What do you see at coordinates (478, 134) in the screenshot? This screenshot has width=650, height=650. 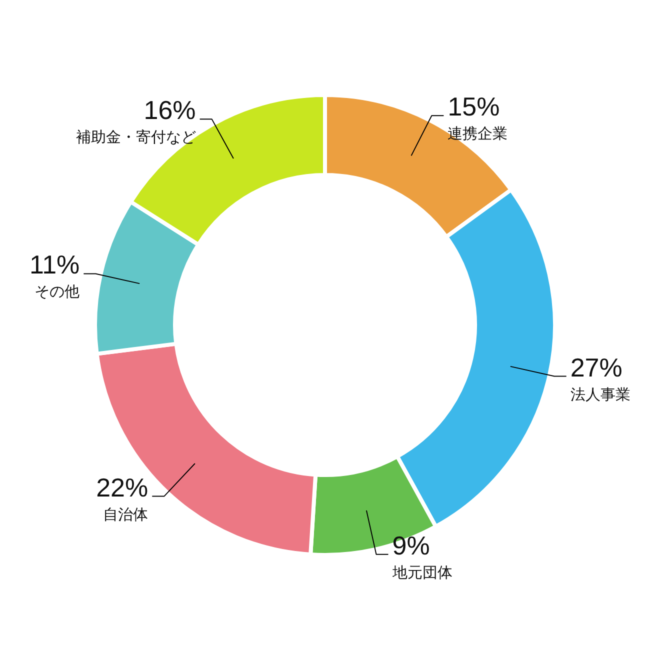 I see `slice-label: 連携企業` at bounding box center [478, 134].